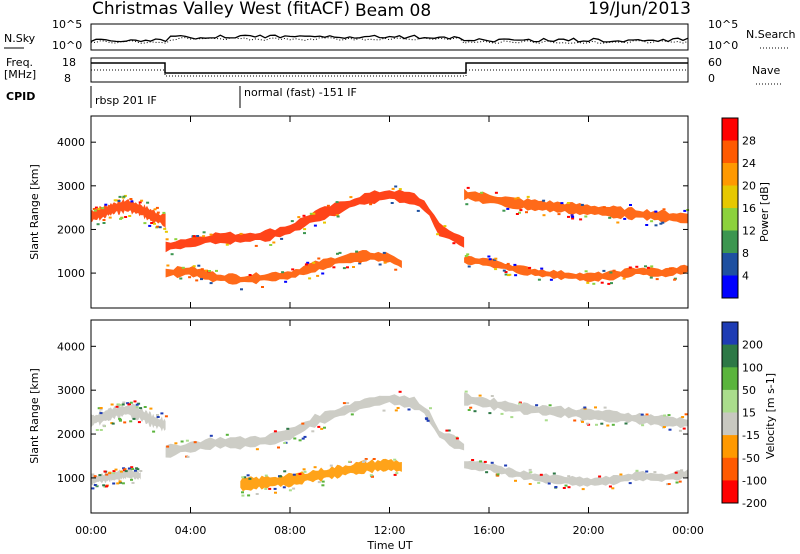 Image resolution: width=800 pixels, height=554 pixels. I want to click on y-tick-label: 3000, so click(71, 390).